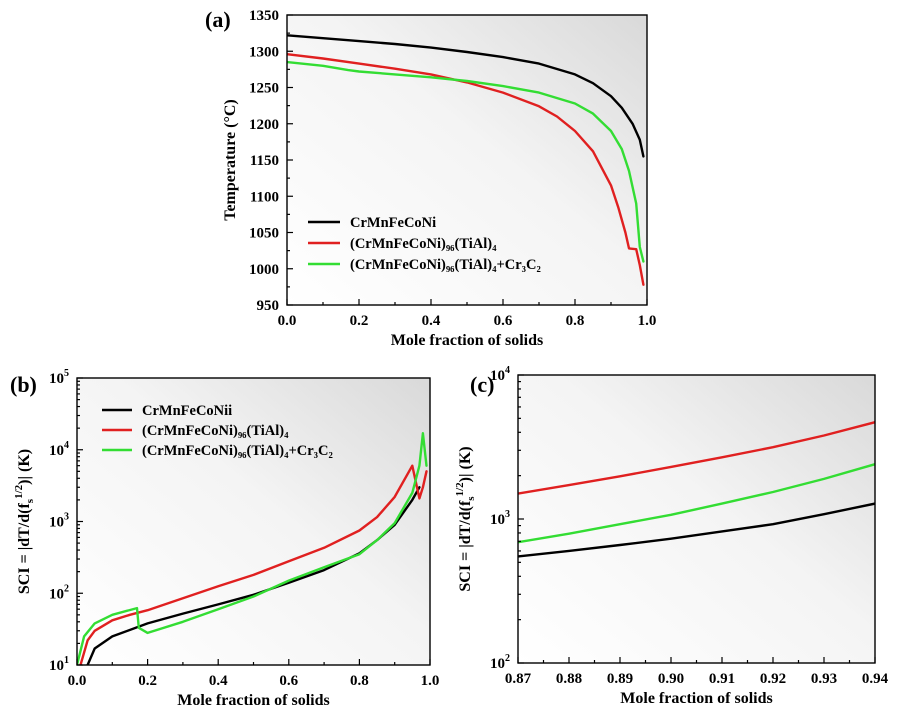 Image resolution: width=900 pixels, height=709 pixels. What do you see at coordinates (264, 125) in the screenshot?
I see `y-tick-label: 1200` at bounding box center [264, 125].